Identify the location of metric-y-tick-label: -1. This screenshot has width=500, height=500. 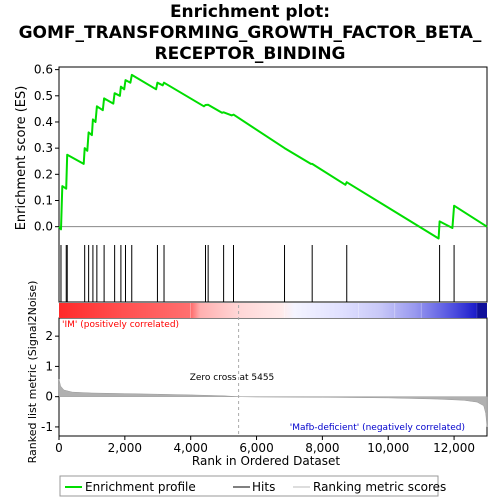
(47, 427).